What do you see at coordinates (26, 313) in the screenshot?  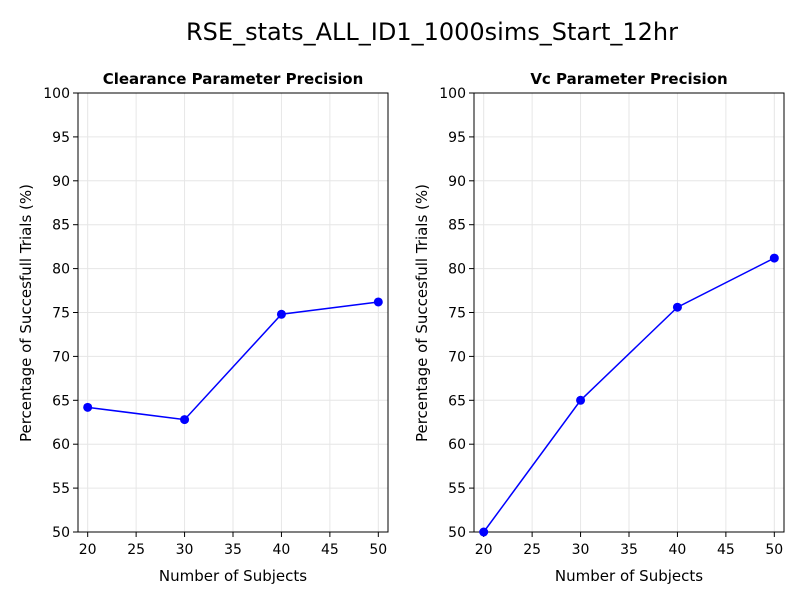 I see `y-axis-label-clearance: Percentage of Succesfull Trials (%)` at bounding box center [26, 313].